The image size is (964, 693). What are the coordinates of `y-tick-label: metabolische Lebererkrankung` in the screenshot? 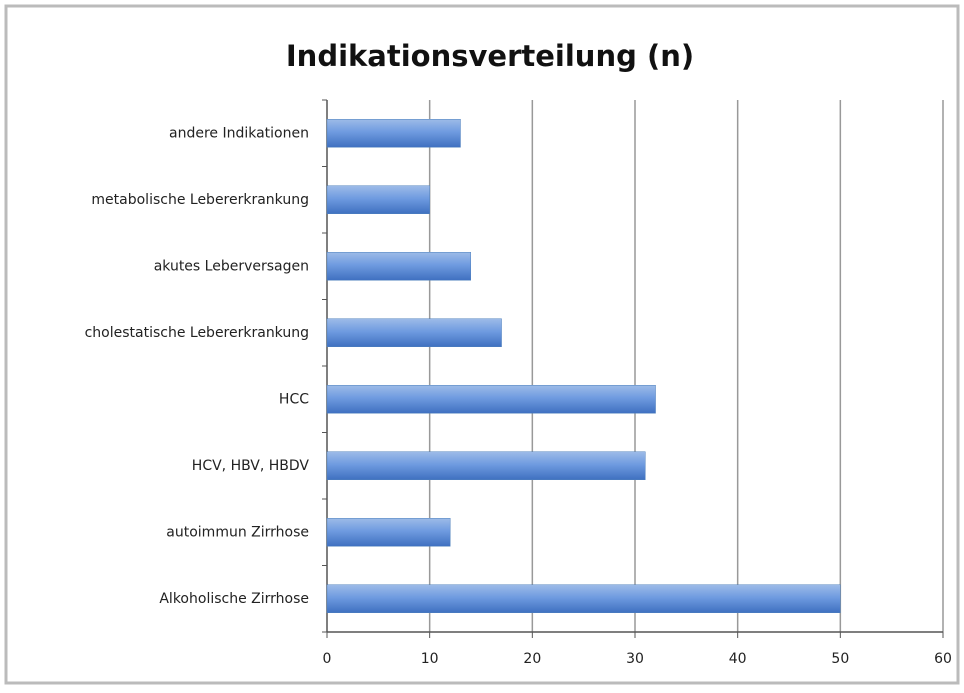 It's located at (200, 200).